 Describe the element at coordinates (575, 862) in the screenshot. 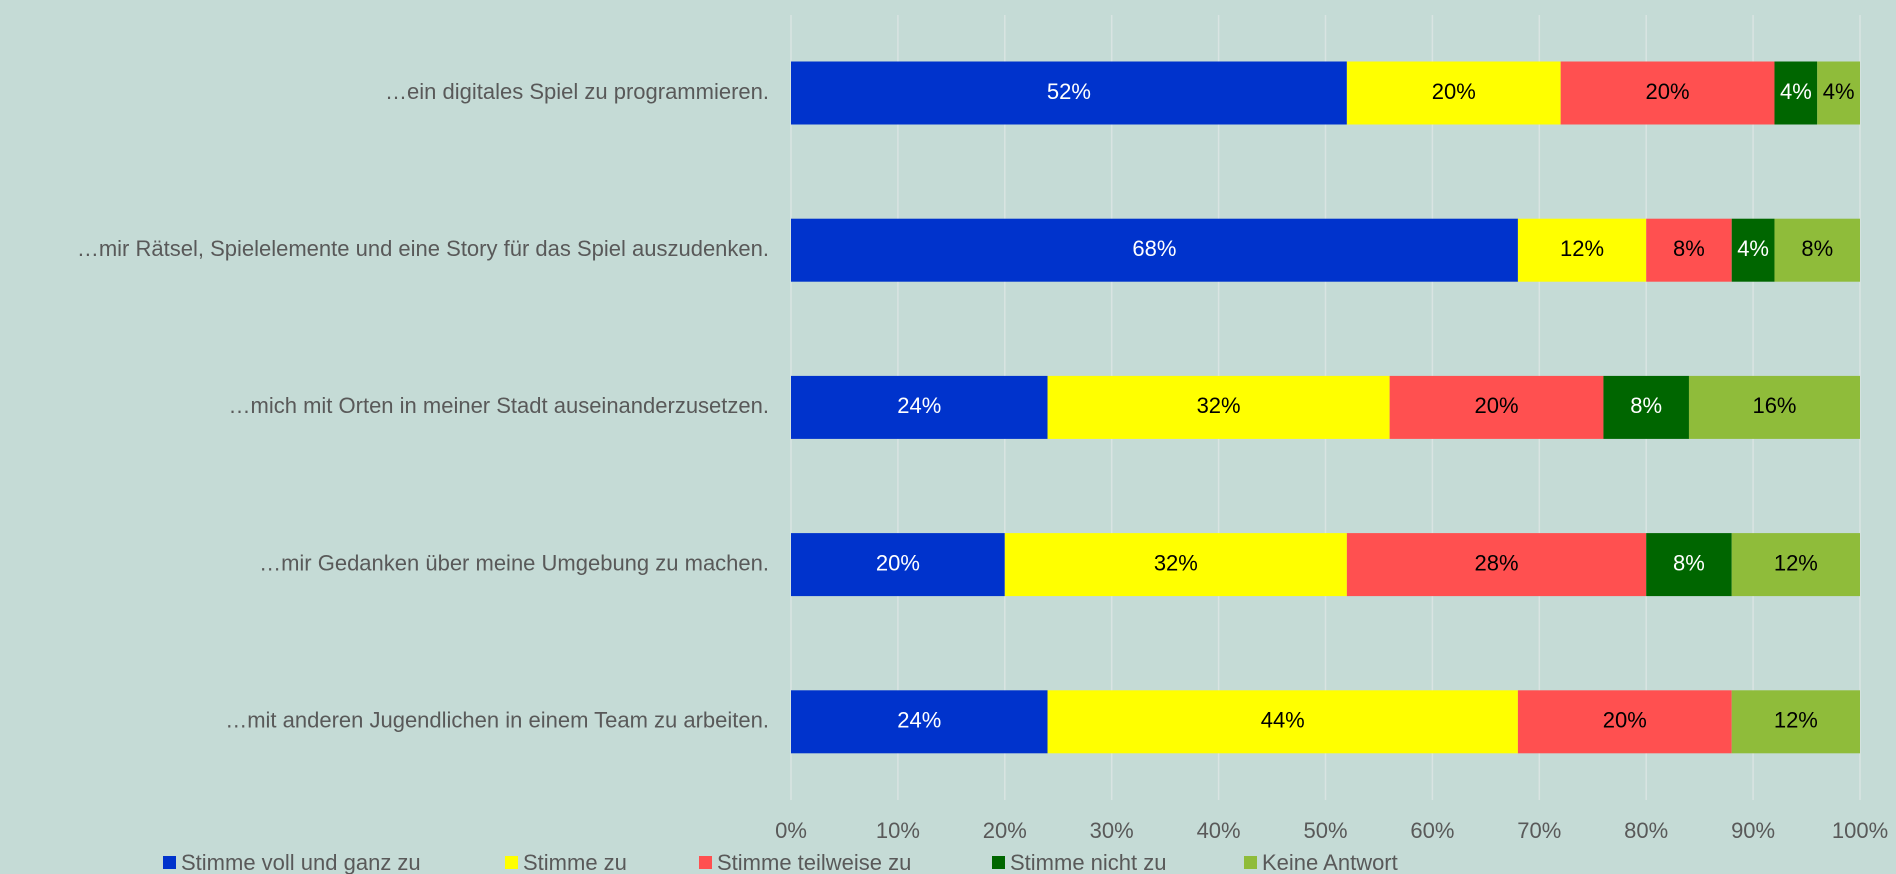

I see `legend-label: Stimme zu` at that location.